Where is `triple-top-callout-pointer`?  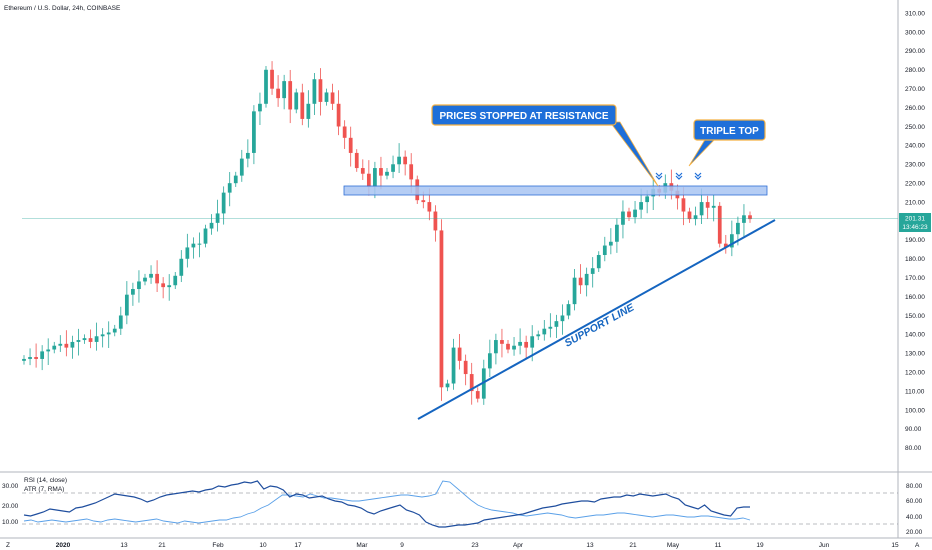
triple-top-callout-pointer is located at coordinates (702, 152).